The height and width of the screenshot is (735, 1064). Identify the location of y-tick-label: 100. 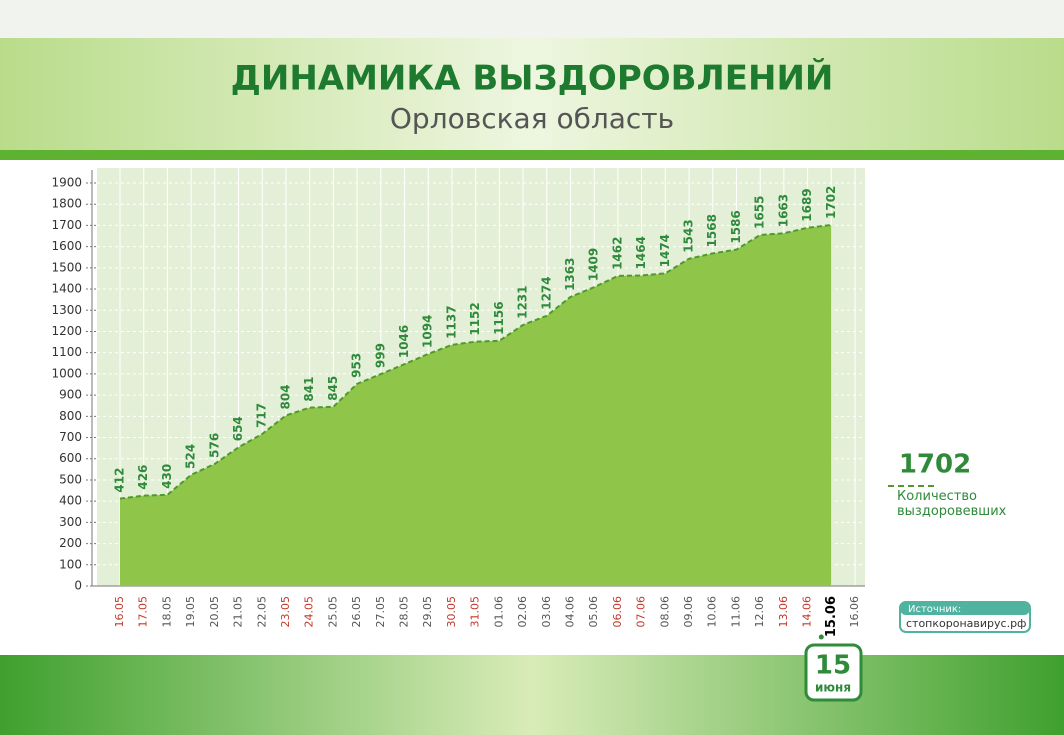
(70, 564).